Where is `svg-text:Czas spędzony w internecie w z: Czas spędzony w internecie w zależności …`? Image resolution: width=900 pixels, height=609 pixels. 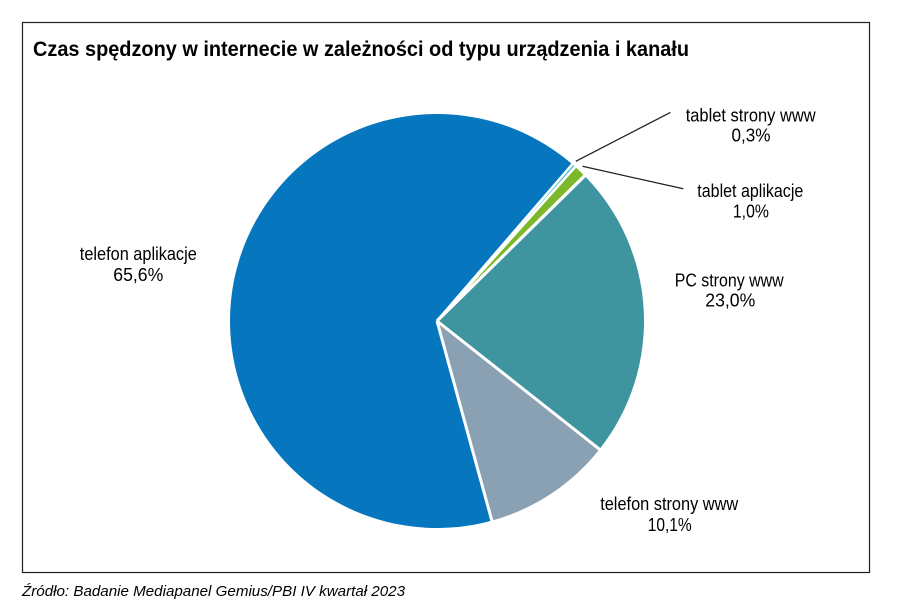 svg-text:Czas spędzony w internecie w z: Czas spędzony w internecie w zależności … is located at coordinates (361, 49).